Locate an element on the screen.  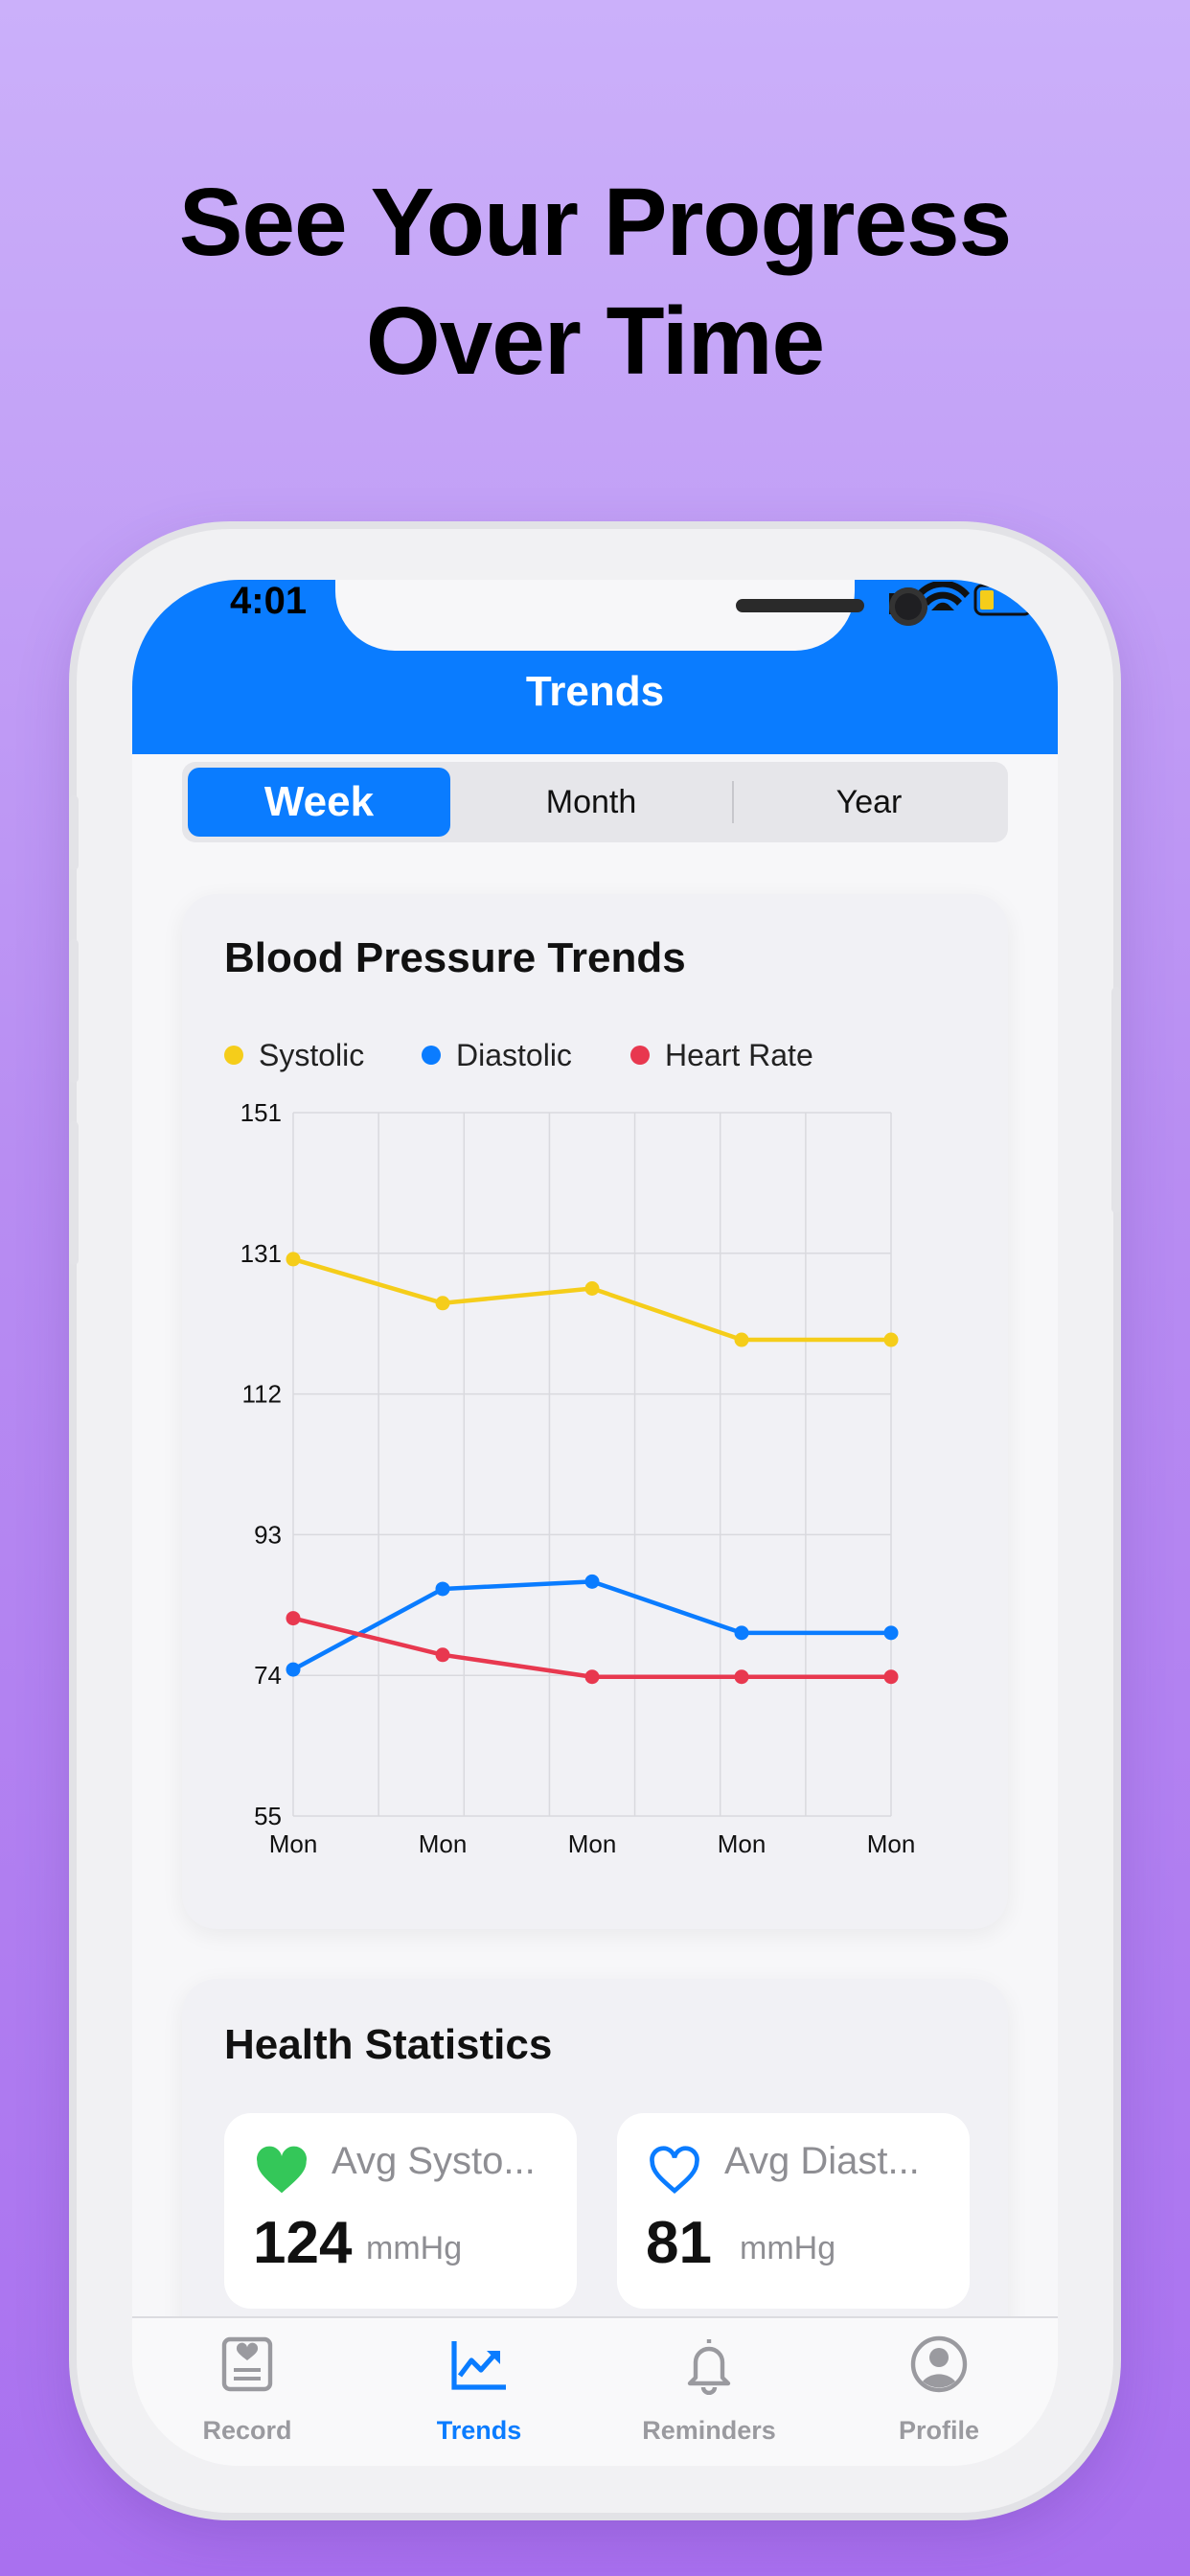
headline: See Your Progress Over Time is located at coordinates (595, 282).